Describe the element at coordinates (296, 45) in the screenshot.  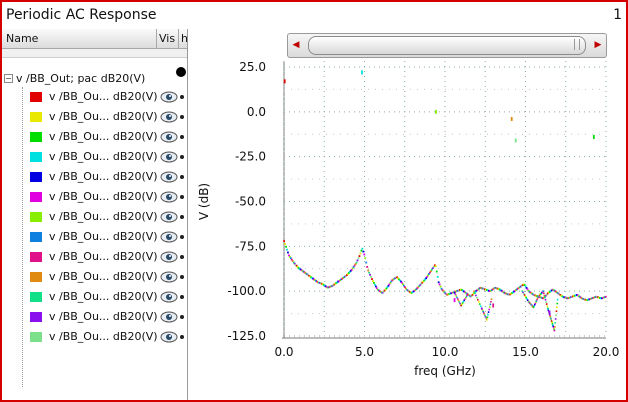
I see `scroll-left-arrow-icon: ◀` at that location.